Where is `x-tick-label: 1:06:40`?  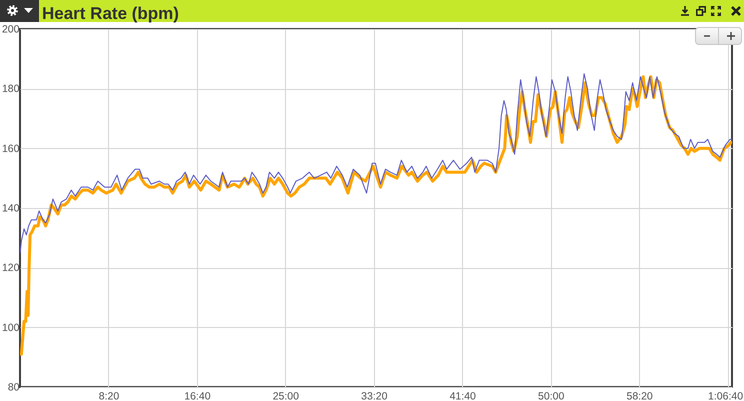
x-tick-label: 1:06:40 is located at coordinates (726, 395).